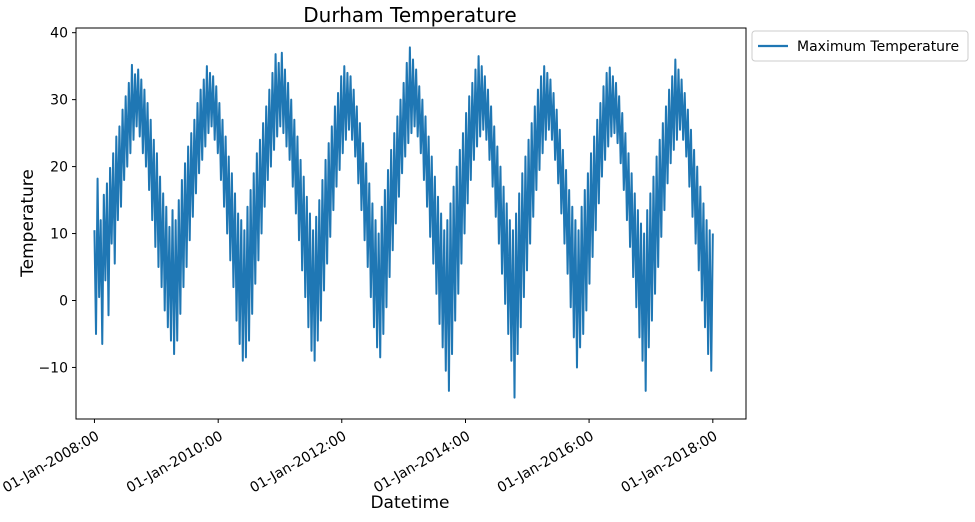  Describe the element at coordinates (63, 301) in the screenshot. I see `y-tick-label: 0` at that location.